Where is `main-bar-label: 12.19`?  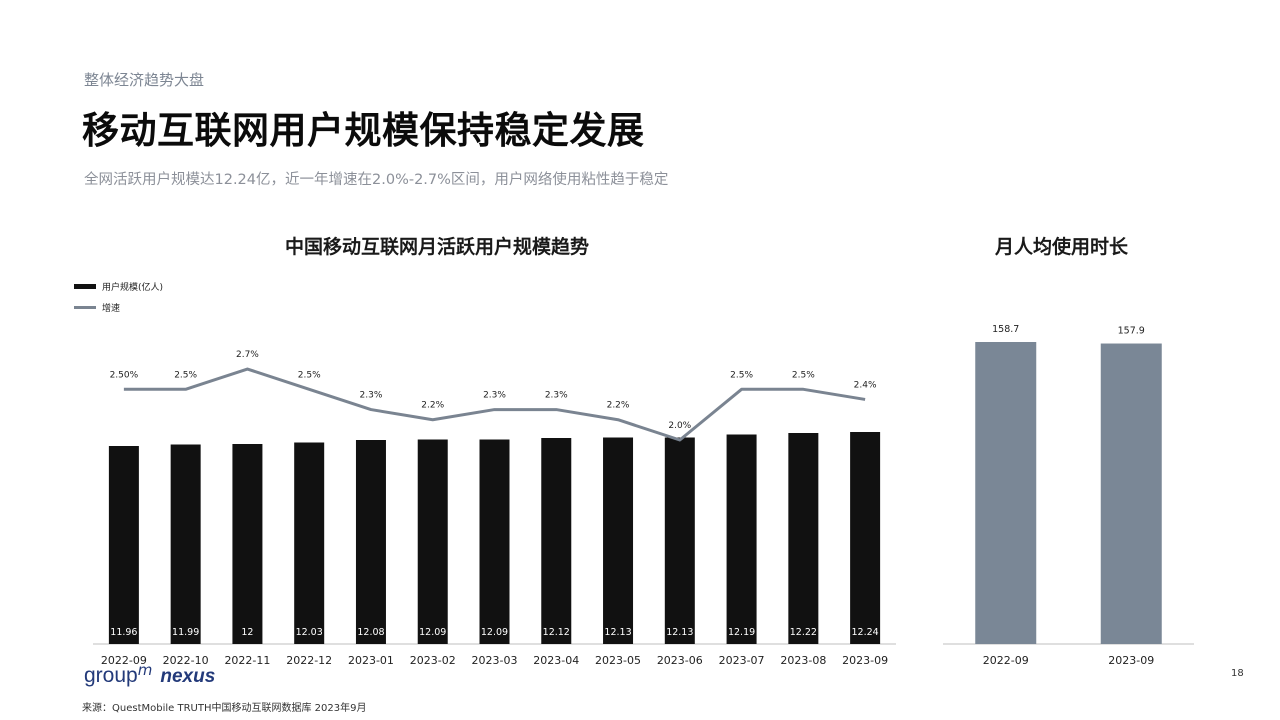
main-bar-label: 12.19 is located at coordinates (741, 632).